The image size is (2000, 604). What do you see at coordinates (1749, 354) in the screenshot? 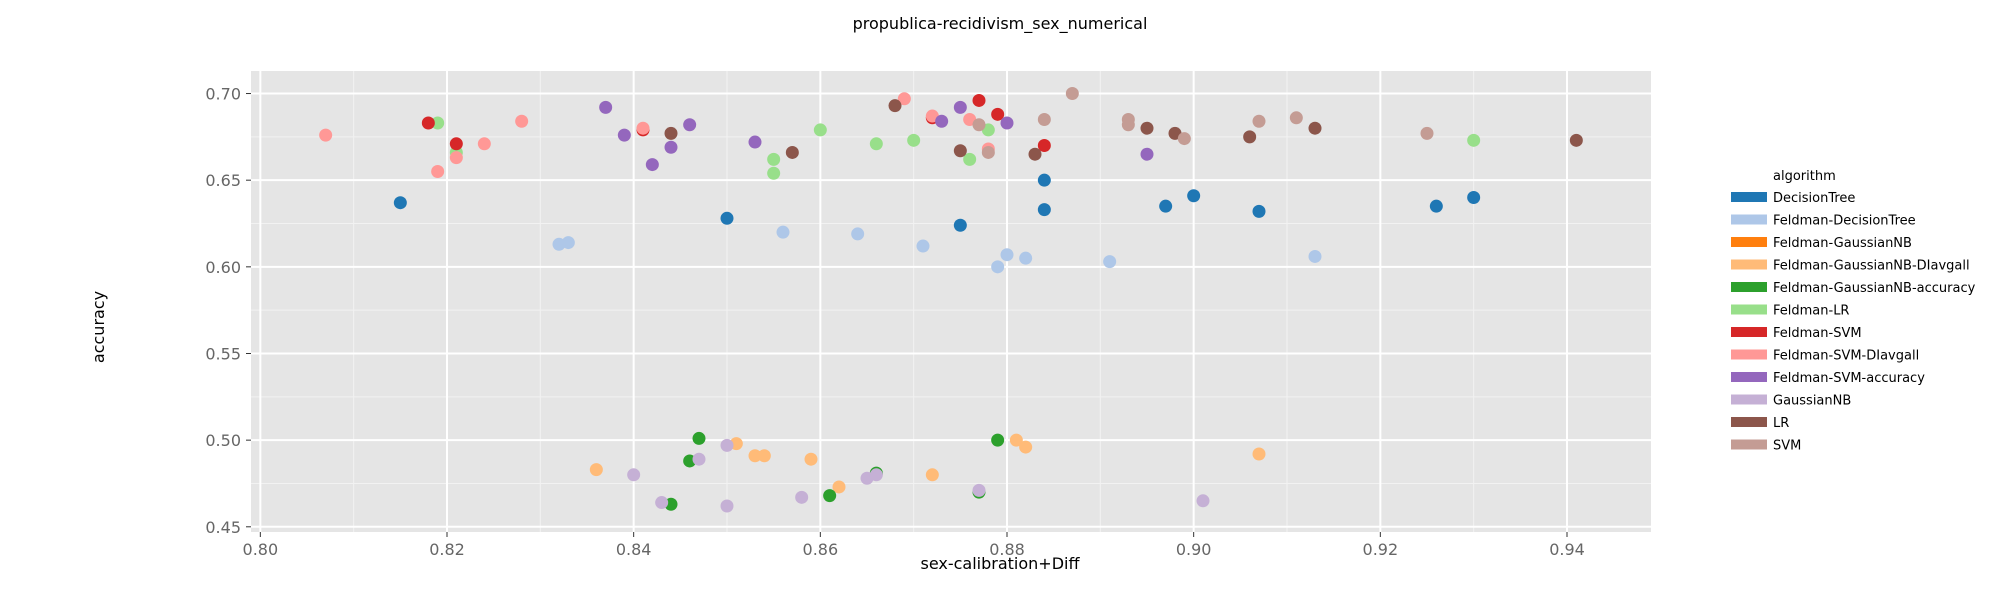
I see `legend-swatch-feldman-svm-diavgall` at bounding box center [1749, 354].